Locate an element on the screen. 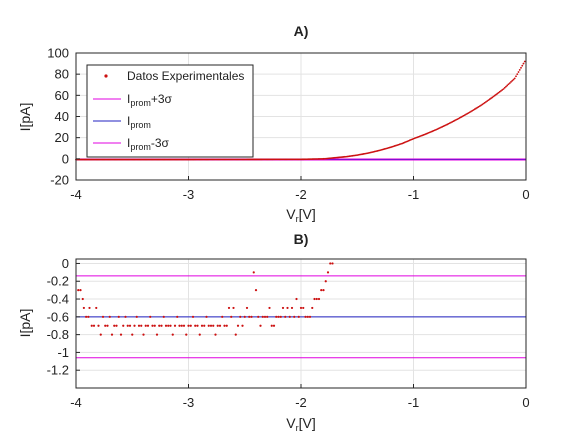 Image resolution: width=581 pixels, height=436 pixels. panel-b-ytick-label: -0.6 is located at coordinates (58, 316).